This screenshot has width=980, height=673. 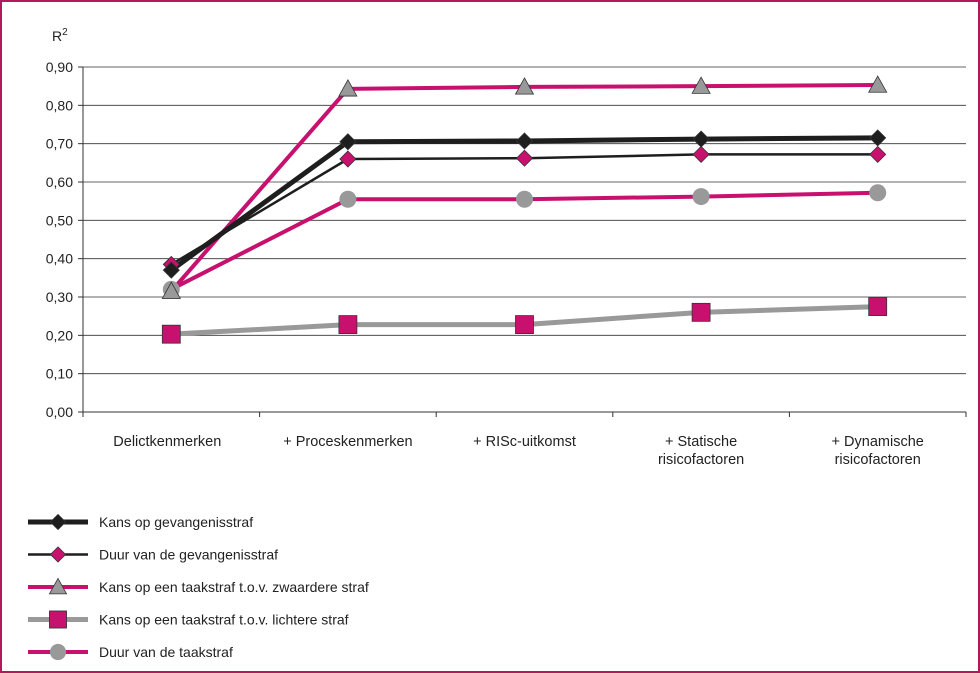 I want to click on legend-item: Duur van de taakstraf, so click(x=130, y=652).